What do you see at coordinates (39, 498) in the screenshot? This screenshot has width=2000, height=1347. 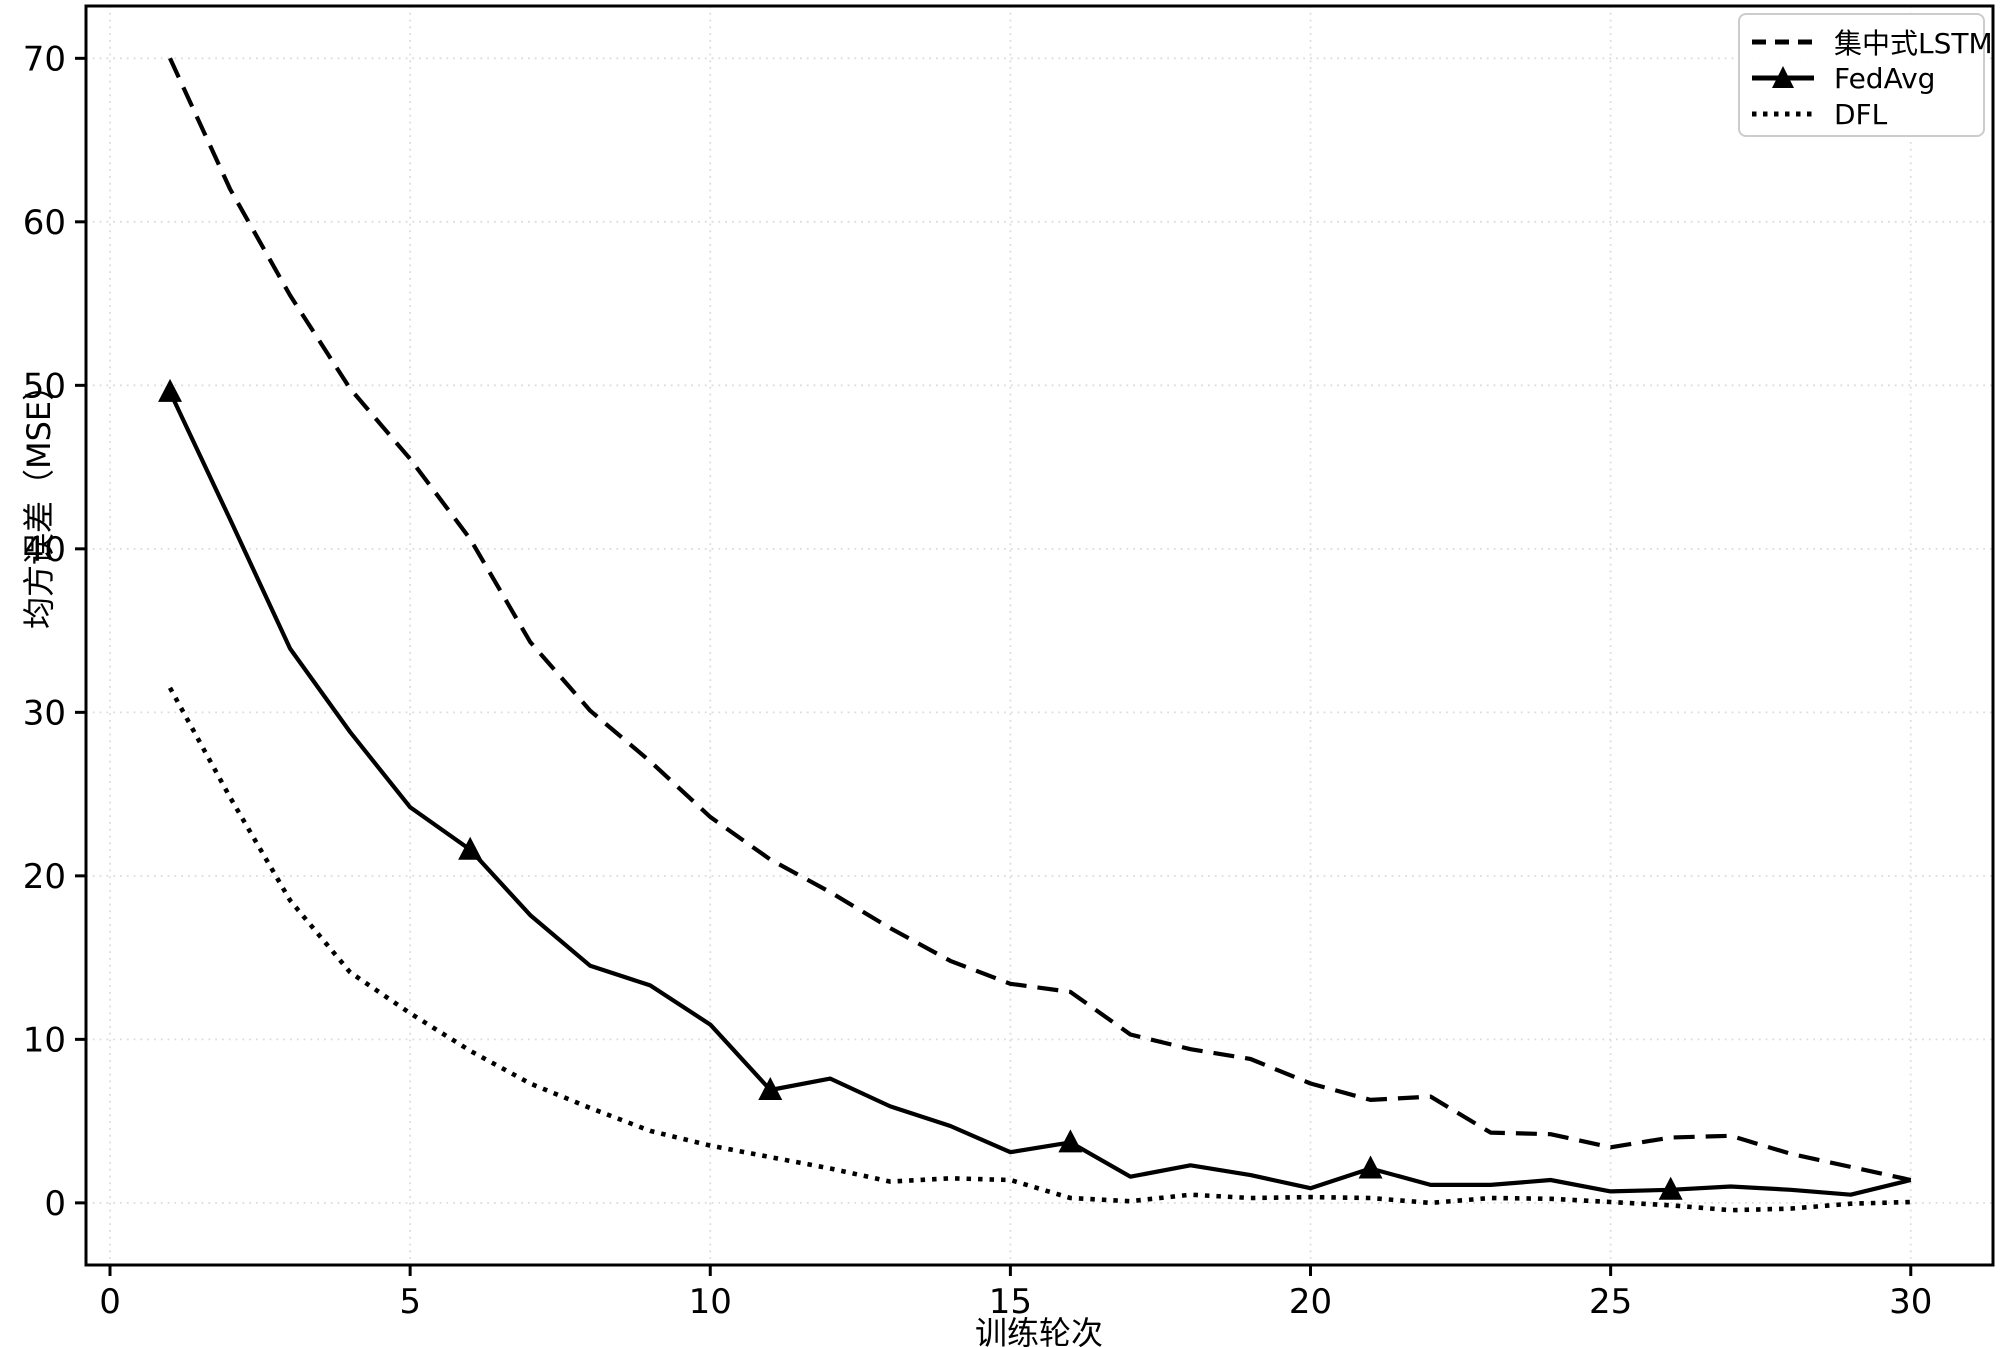 I see `y-axis-title: 均方误差（MSE）` at bounding box center [39, 498].